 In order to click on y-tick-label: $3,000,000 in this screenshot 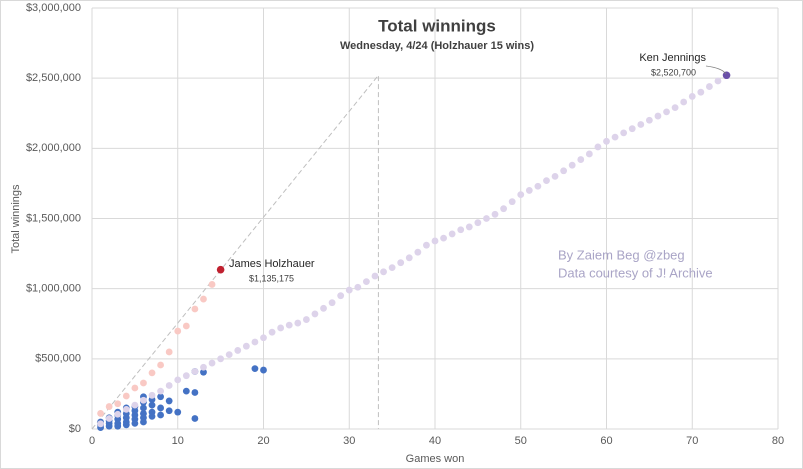, I will do `click(53, 8)`.